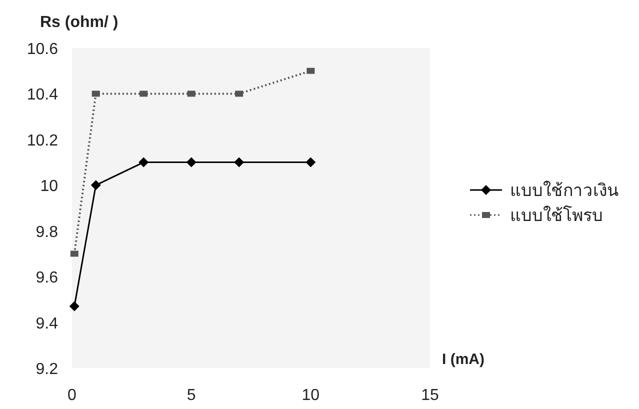 The image size is (639, 409). Describe the element at coordinates (430, 395) in the screenshot. I see `x-tick-label: 15` at that location.